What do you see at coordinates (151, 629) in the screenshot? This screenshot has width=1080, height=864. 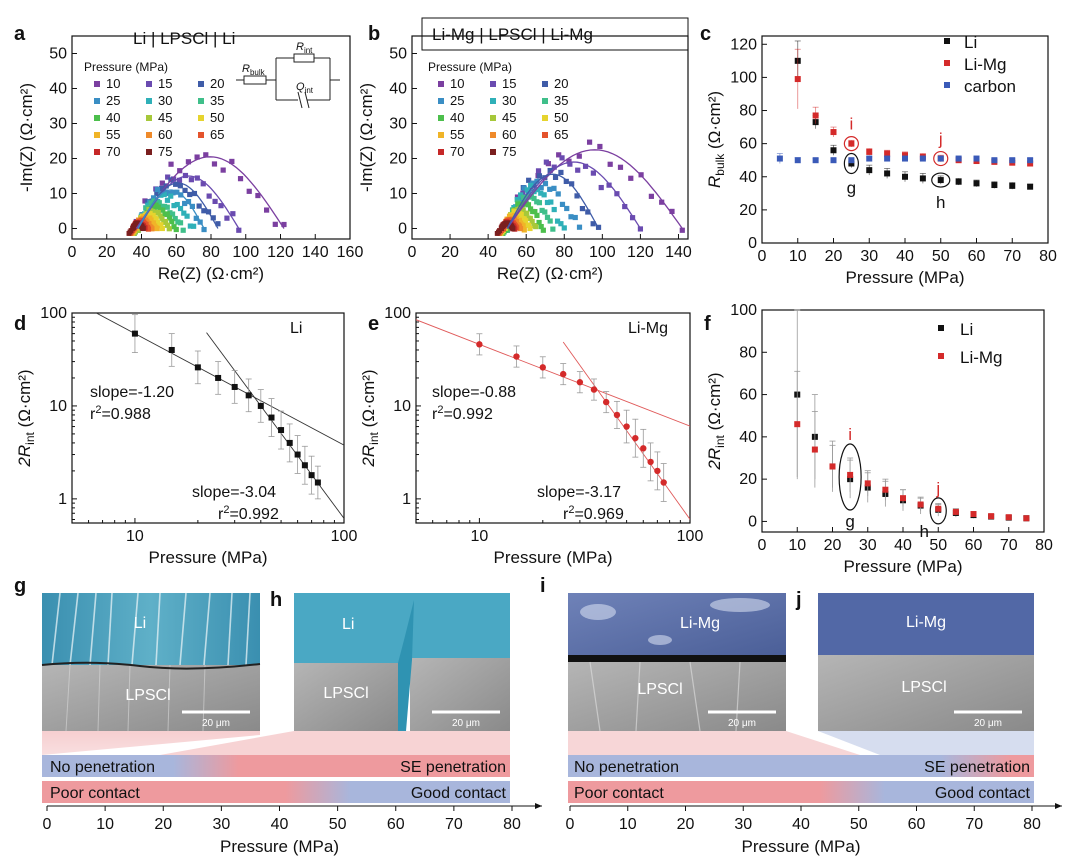 I see `sem-g-li-texture` at bounding box center [151, 629].